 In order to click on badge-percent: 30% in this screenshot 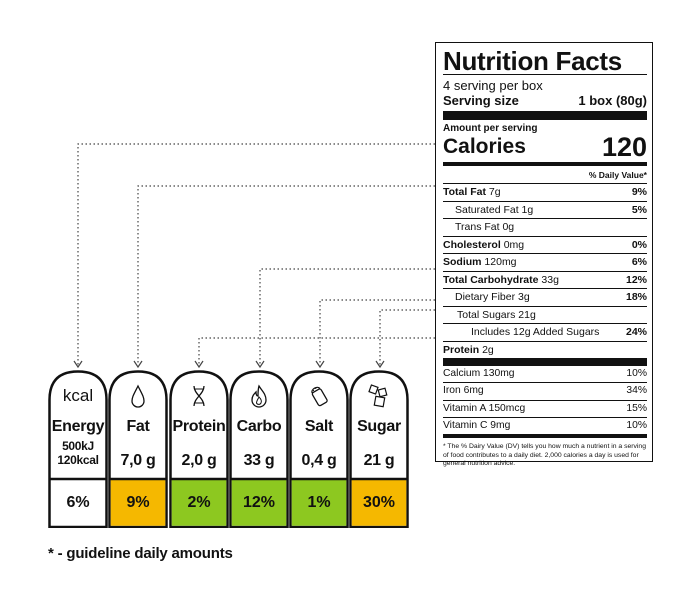, I will do `click(379, 502)`.